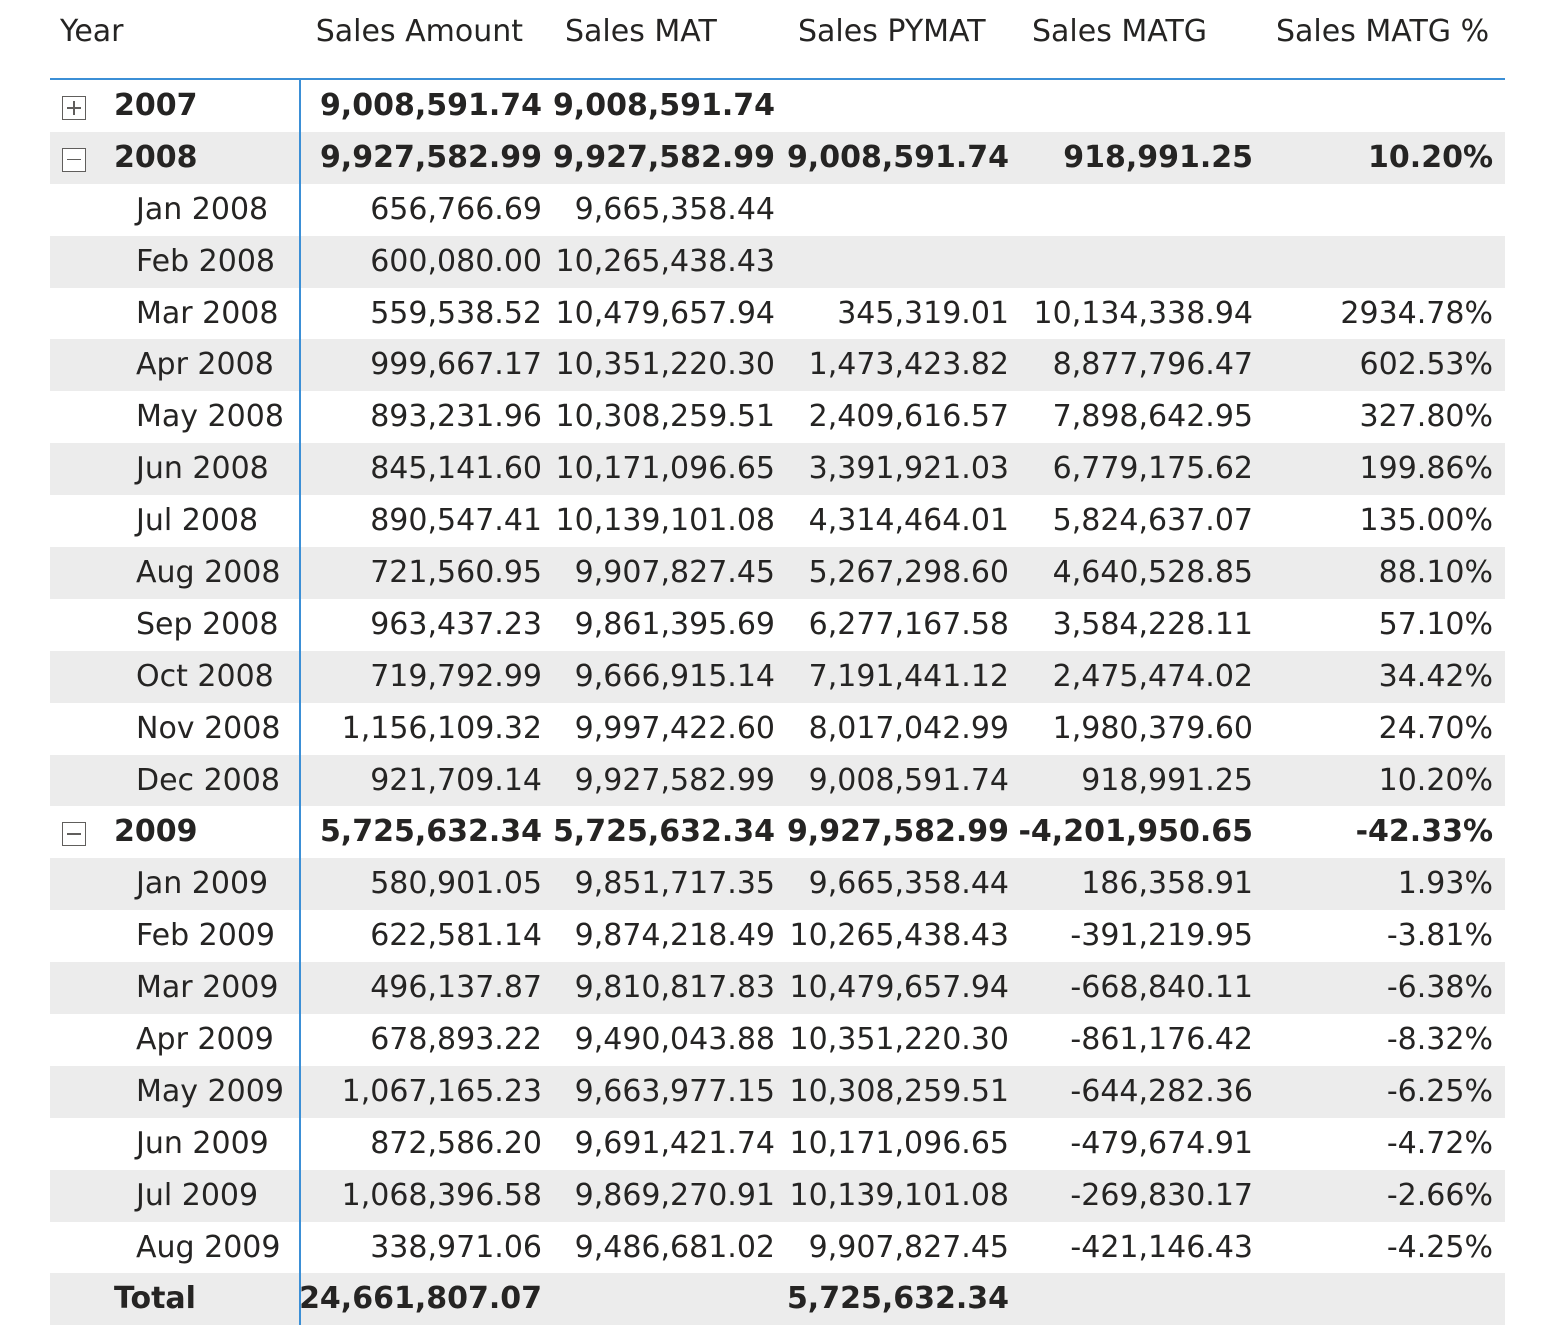  I want to click on cell-sales-amount: 559,538.52, so click(456, 313).